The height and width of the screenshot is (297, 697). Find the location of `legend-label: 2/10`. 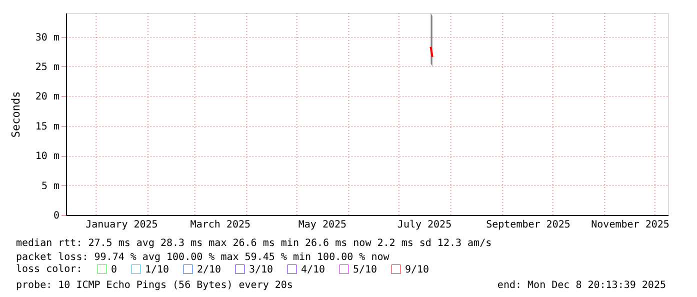

legend-label: 2/10 is located at coordinates (209, 270).